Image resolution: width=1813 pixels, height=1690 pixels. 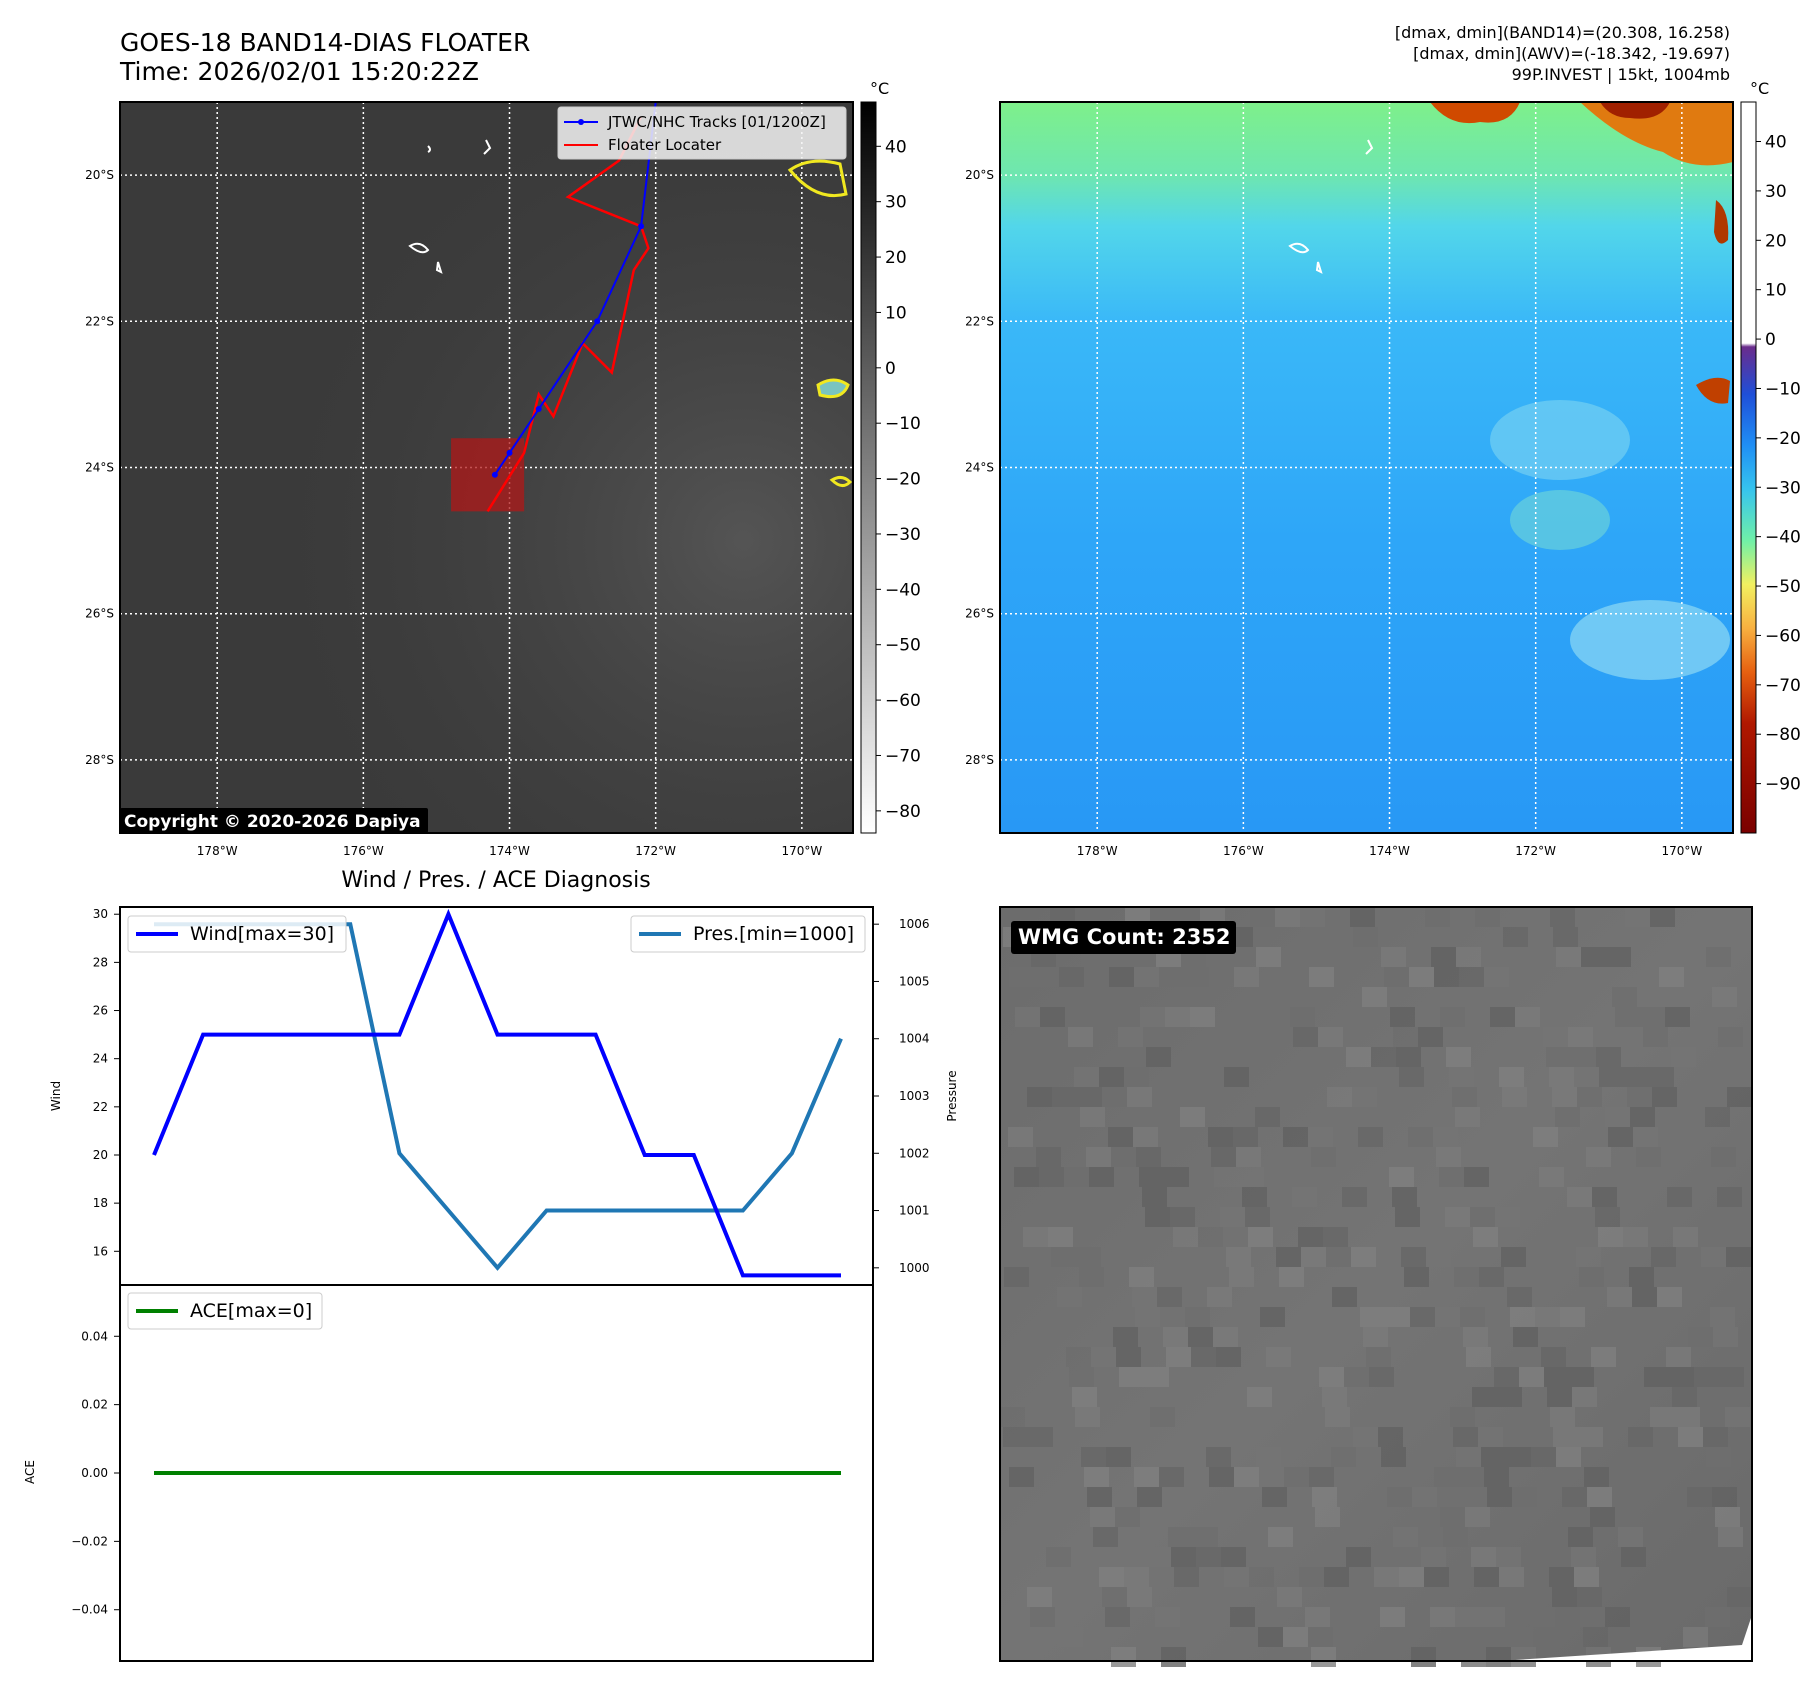 I want to click on info-line-1: [dmax, dmin](BAND14)=(20.308, 16.258), so click(x=1562, y=32).